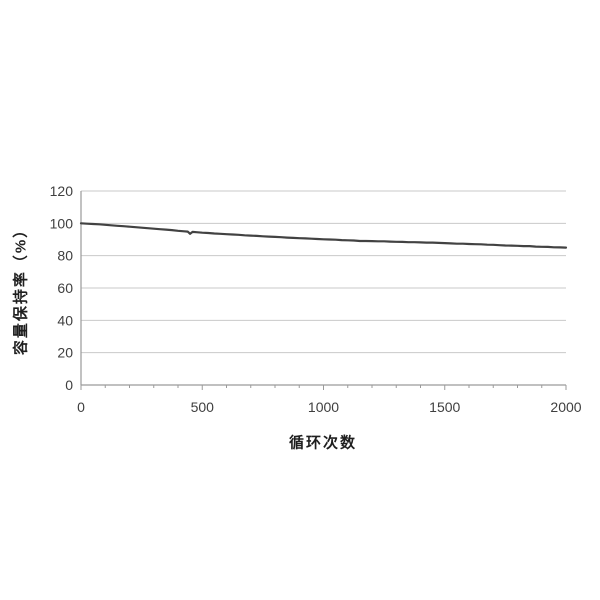 This screenshot has height=600, width=600. Describe the element at coordinates (565, 407) in the screenshot. I see `x-tick-label: 2000` at that location.